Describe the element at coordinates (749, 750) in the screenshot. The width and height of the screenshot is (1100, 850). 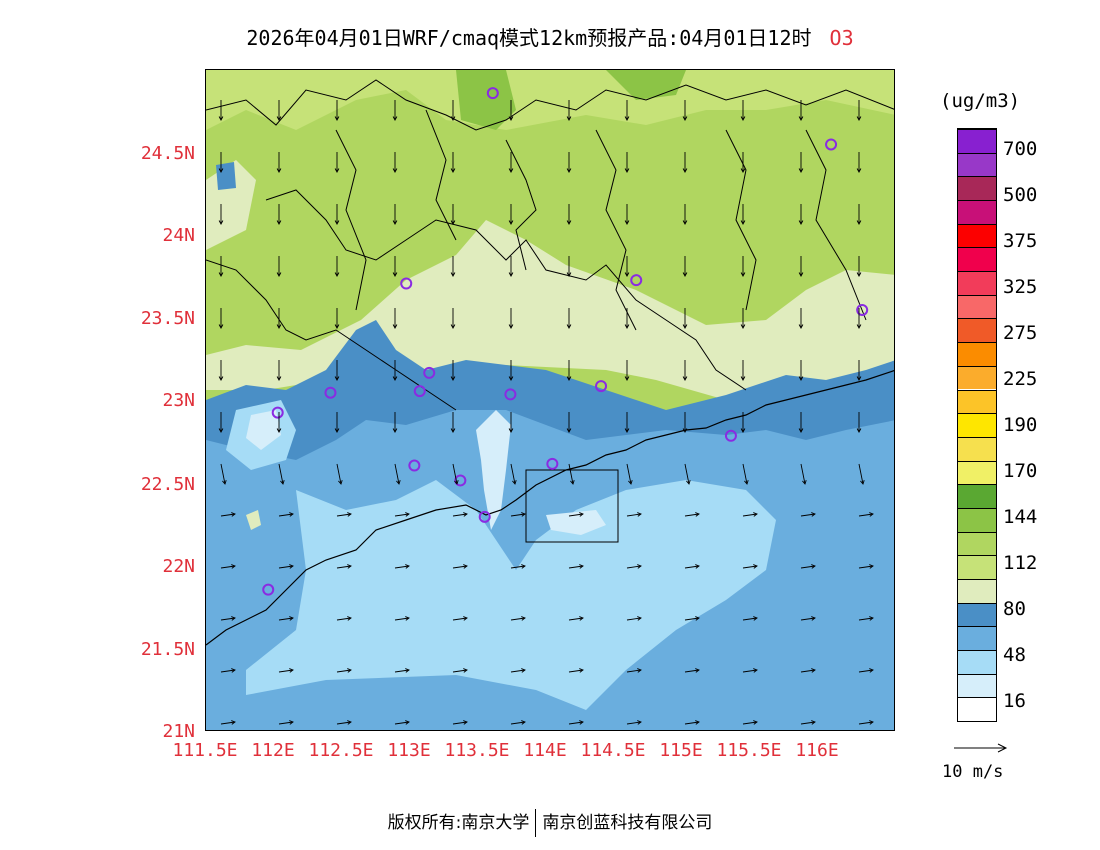
I see `lon-tick-label: 115.5E` at that location.